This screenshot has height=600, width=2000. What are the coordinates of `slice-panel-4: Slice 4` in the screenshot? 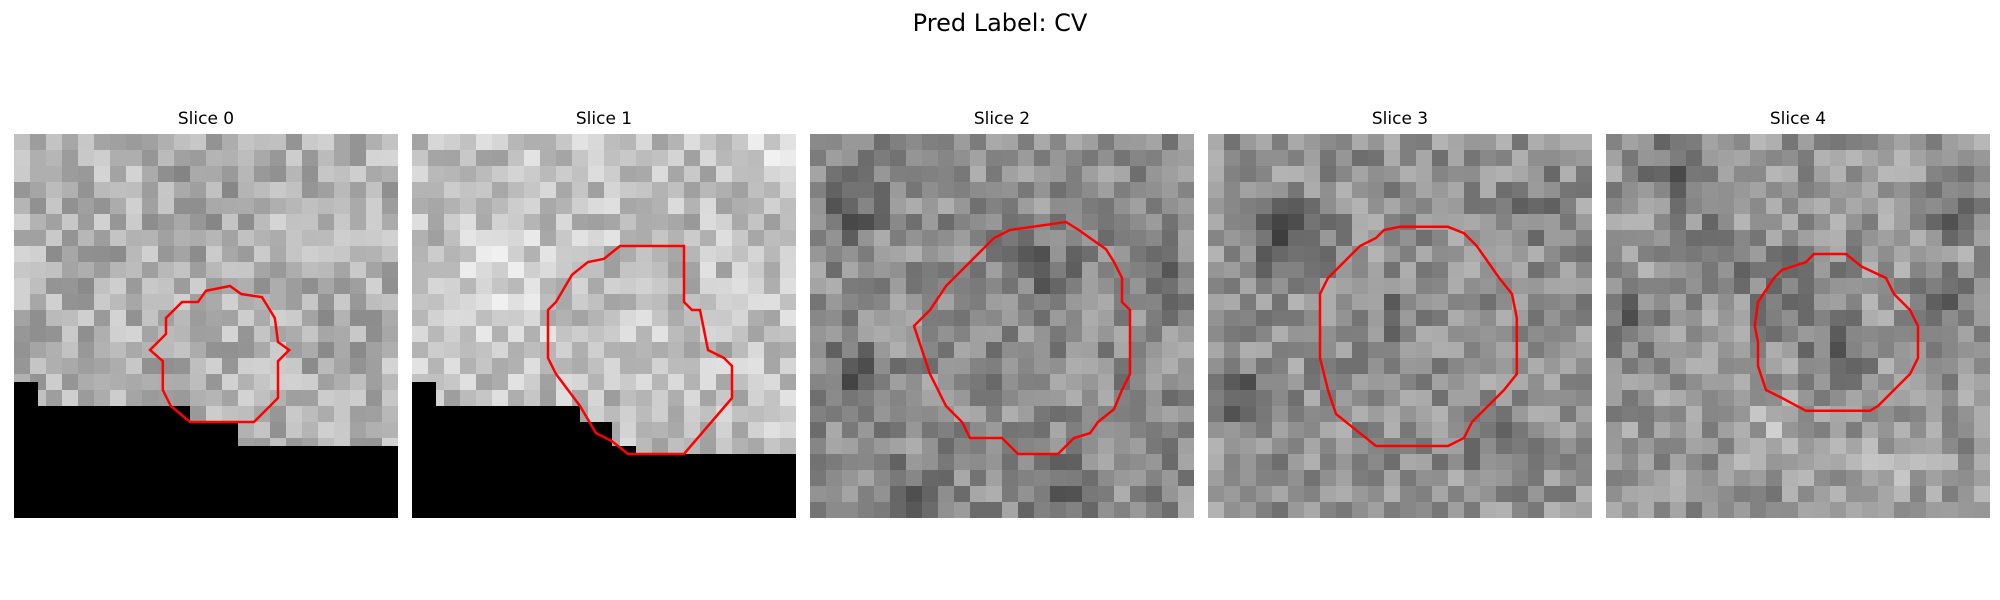 It's located at (1798, 313).